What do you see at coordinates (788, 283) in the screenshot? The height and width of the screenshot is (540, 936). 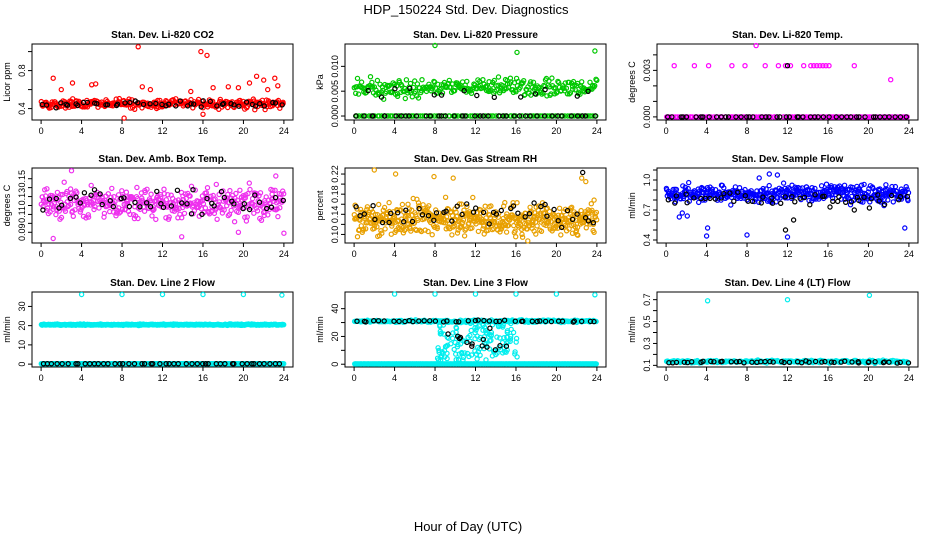 I see `panel-title: Stan. Dev. Line 4 (LT) Flow` at bounding box center [788, 283].